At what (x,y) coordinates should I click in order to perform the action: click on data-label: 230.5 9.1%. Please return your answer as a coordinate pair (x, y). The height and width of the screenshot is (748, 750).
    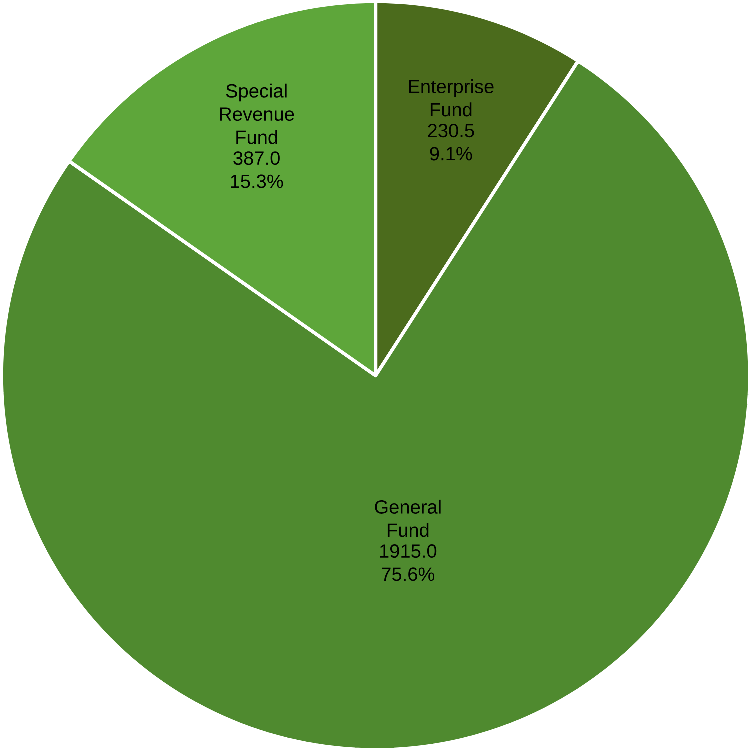
    Looking at the image, I should click on (451, 142).